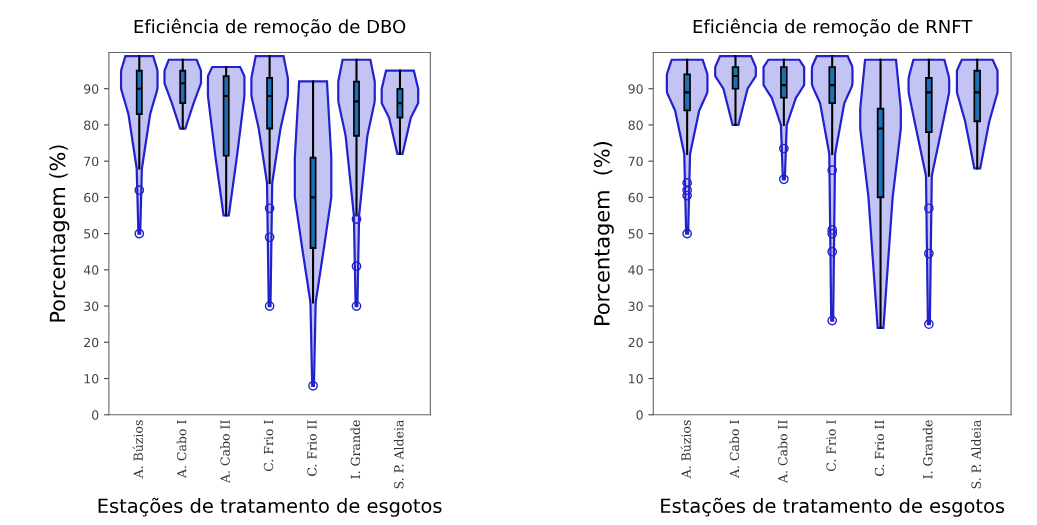 The height and width of the screenshot is (525, 1037). Describe the element at coordinates (270, 27) in the screenshot. I see `chart-title: Eficiência de remoção de DBO` at that location.